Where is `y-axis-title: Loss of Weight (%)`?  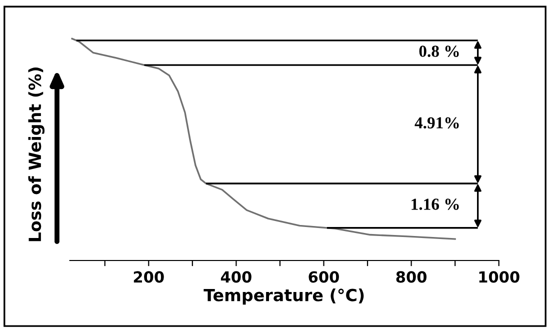
y-axis-title: Loss of Weight (%) is located at coordinates (36, 155).